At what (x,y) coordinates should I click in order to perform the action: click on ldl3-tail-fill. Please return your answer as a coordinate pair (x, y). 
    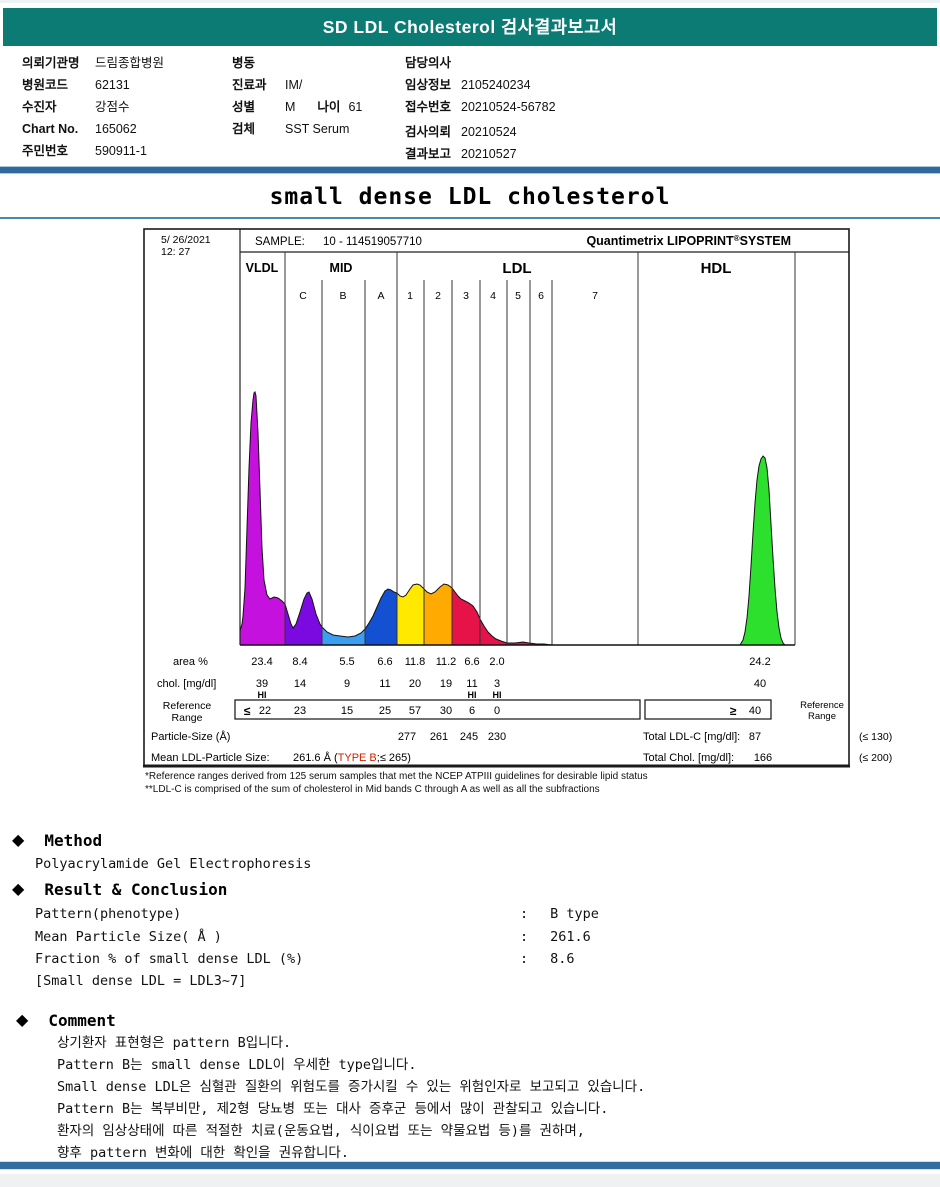
    Looking at the image, I should click on (502, 616).